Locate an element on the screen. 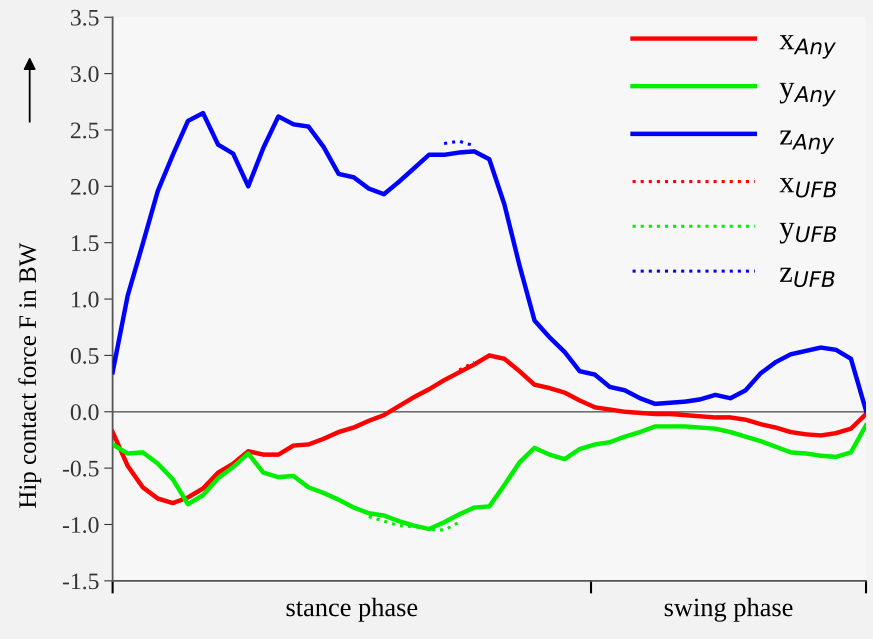 This screenshot has width=873, height=639. legend-label: x$_{UFB}$ is located at coordinates (808, 188).